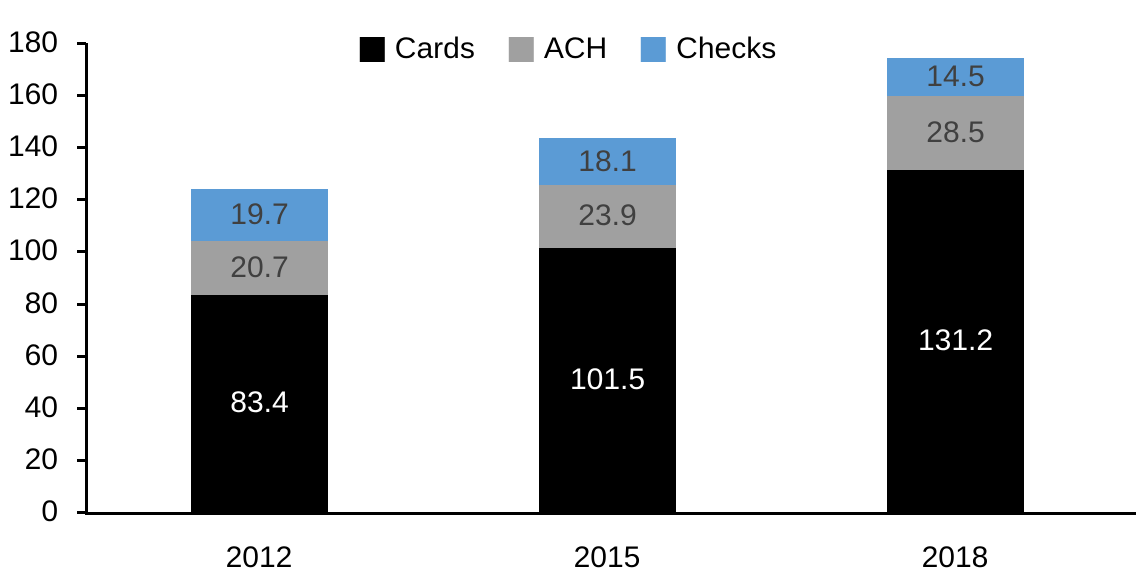  I want to click on bar-segment-checks-2012: 19.7, so click(259, 215).